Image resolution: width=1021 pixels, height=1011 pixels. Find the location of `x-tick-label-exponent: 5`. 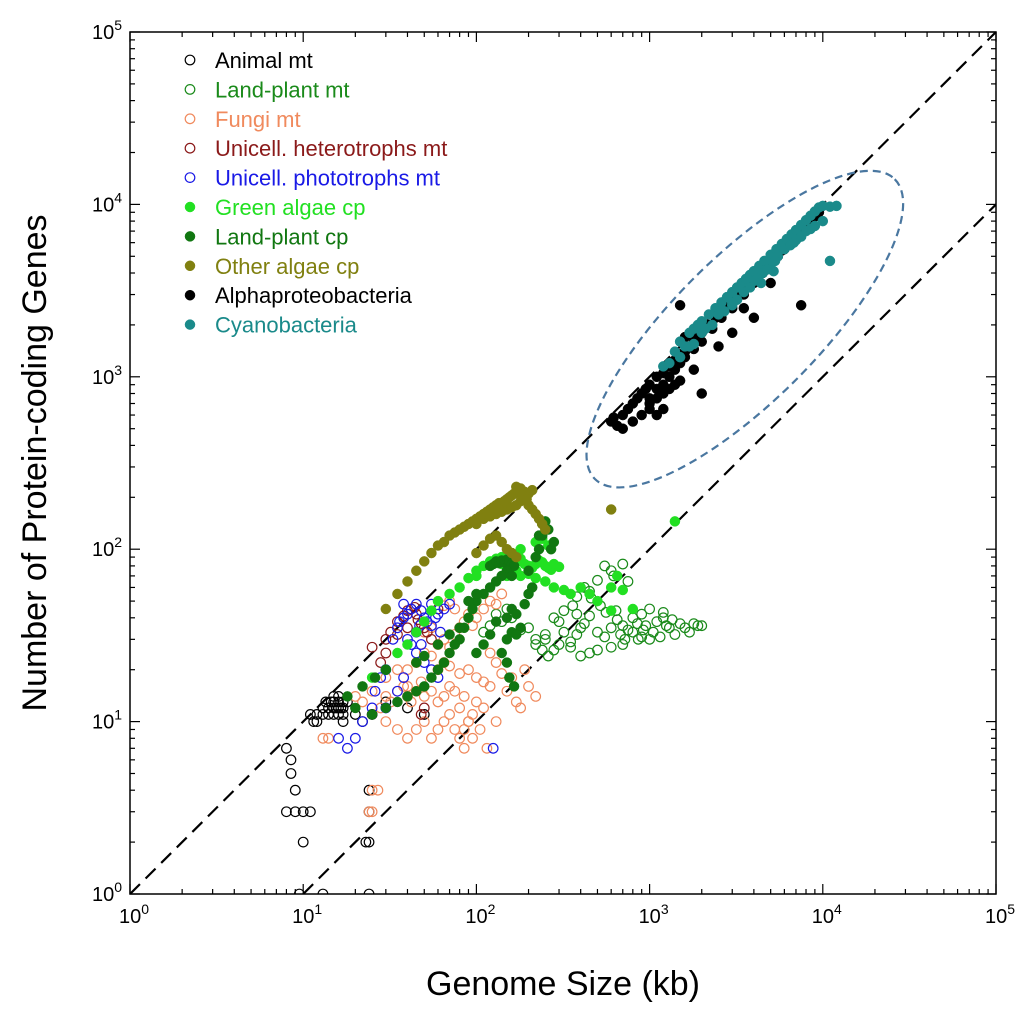

x-tick-label-exponent: 5 is located at coordinates (1011, 909).